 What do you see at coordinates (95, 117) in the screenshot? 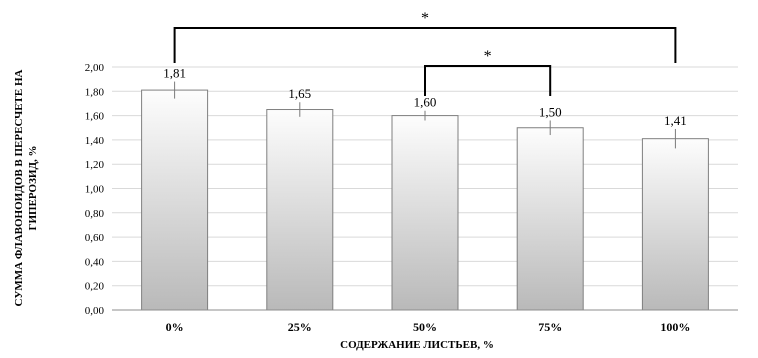
I see `y-tick-label: 1,60` at bounding box center [95, 117].